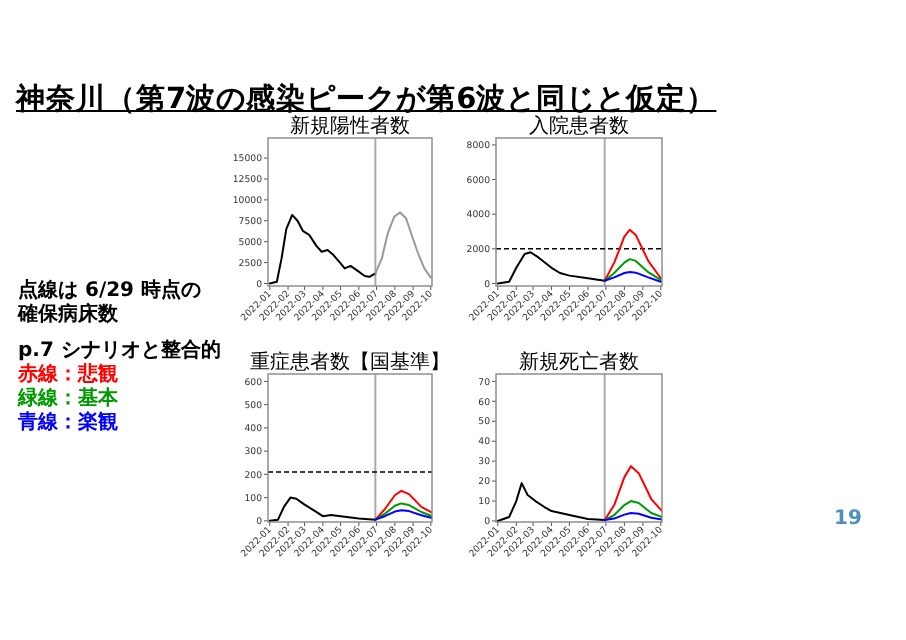 Image resolution: width=906 pixels, height=640 pixels. Describe the element at coordinates (579, 126) in the screenshot. I see `chart-title: 入院患者数` at that location.